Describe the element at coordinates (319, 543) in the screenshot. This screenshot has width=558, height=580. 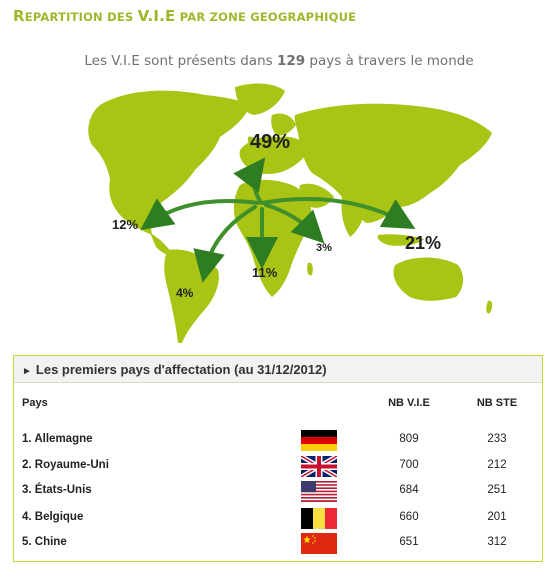
I see `china-flag-icon` at that location.